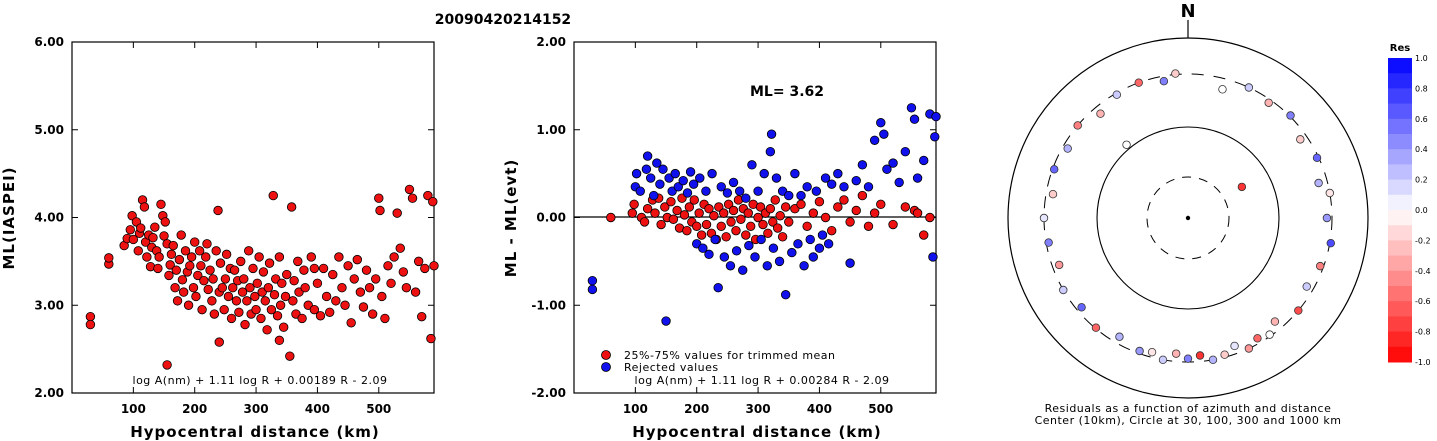  I want to click on y-tick-label: 6.00, so click(49, 42).